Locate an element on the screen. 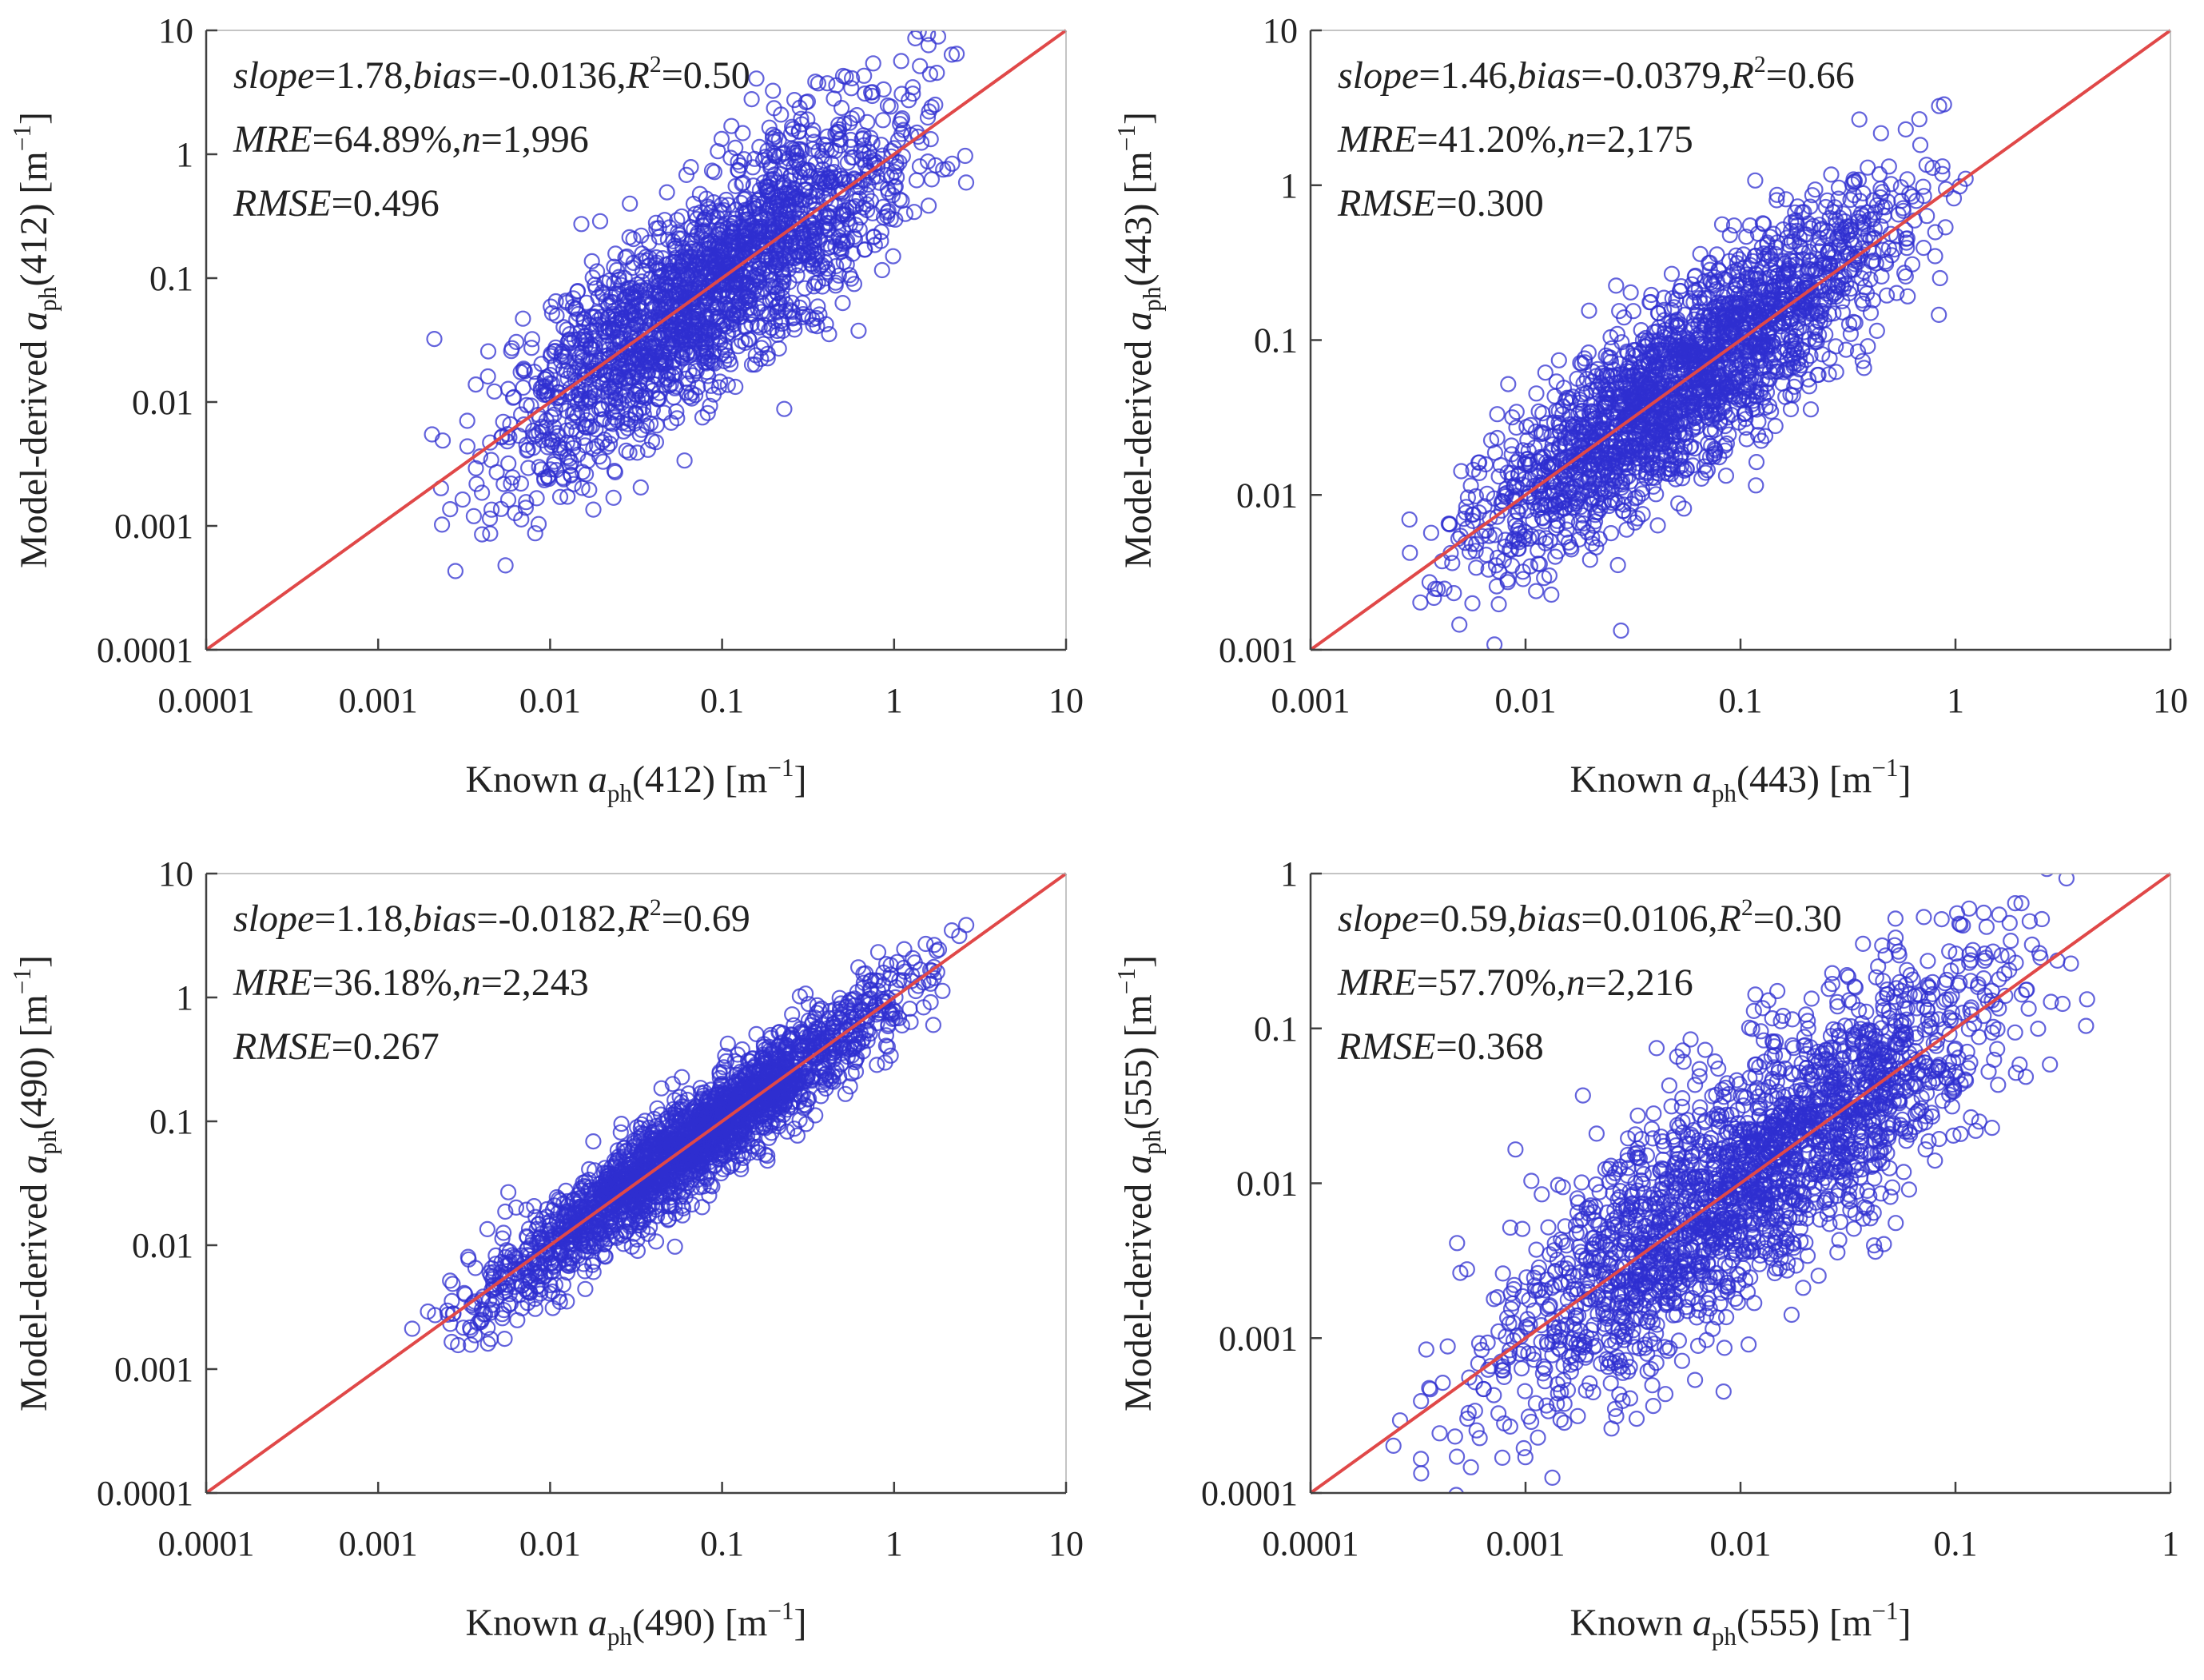 This screenshot has height=1680, width=2204. y-tick-label: 0.0001 is located at coordinates (145, 650).